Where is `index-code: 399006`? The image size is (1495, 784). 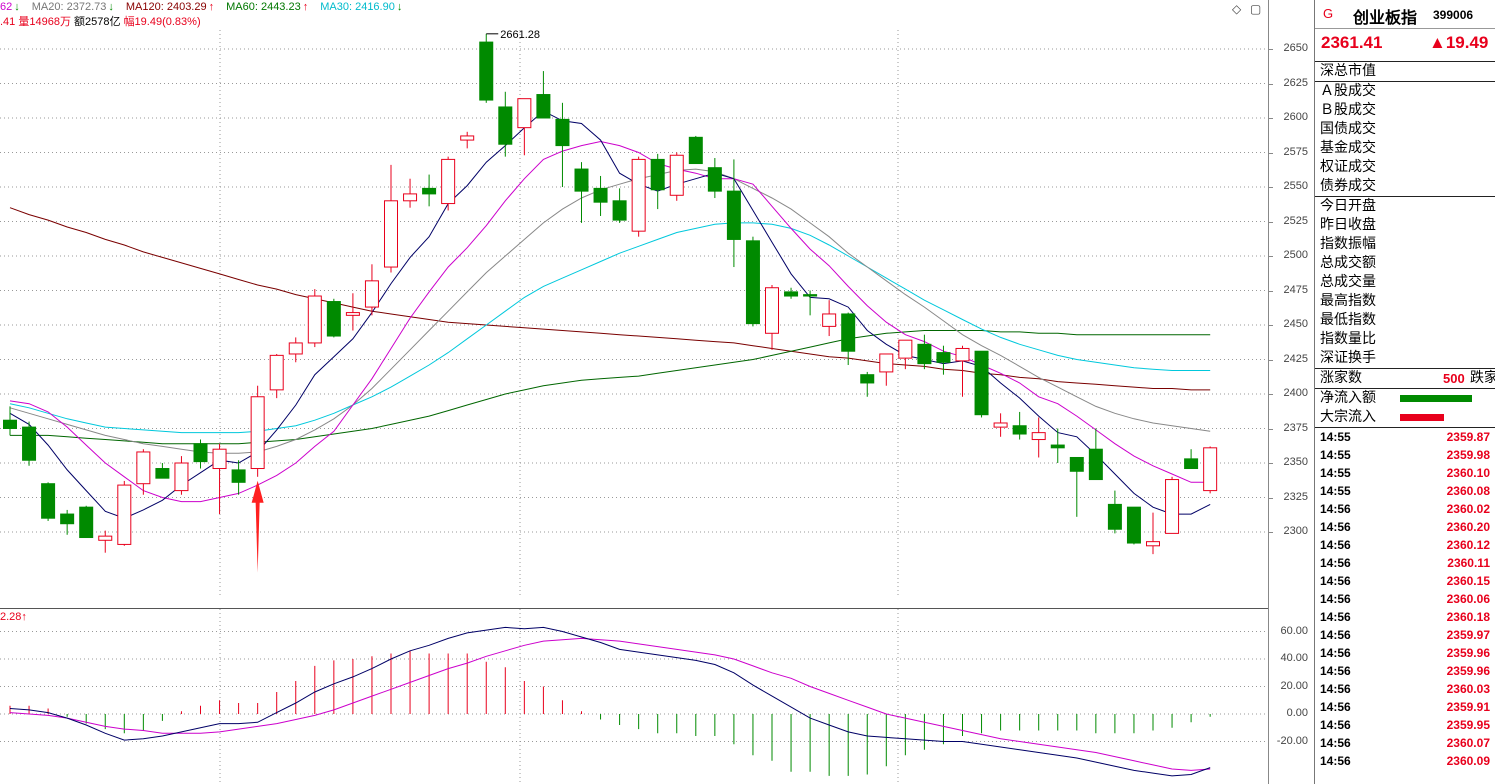
index-code: 399006 is located at coordinates (1453, 15).